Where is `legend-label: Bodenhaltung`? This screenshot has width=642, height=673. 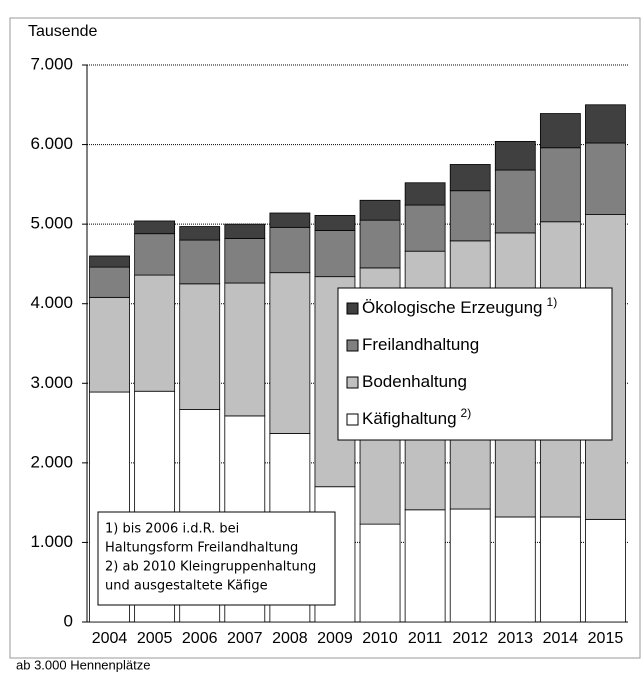 legend-label: Bodenhaltung is located at coordinates (414, 381).